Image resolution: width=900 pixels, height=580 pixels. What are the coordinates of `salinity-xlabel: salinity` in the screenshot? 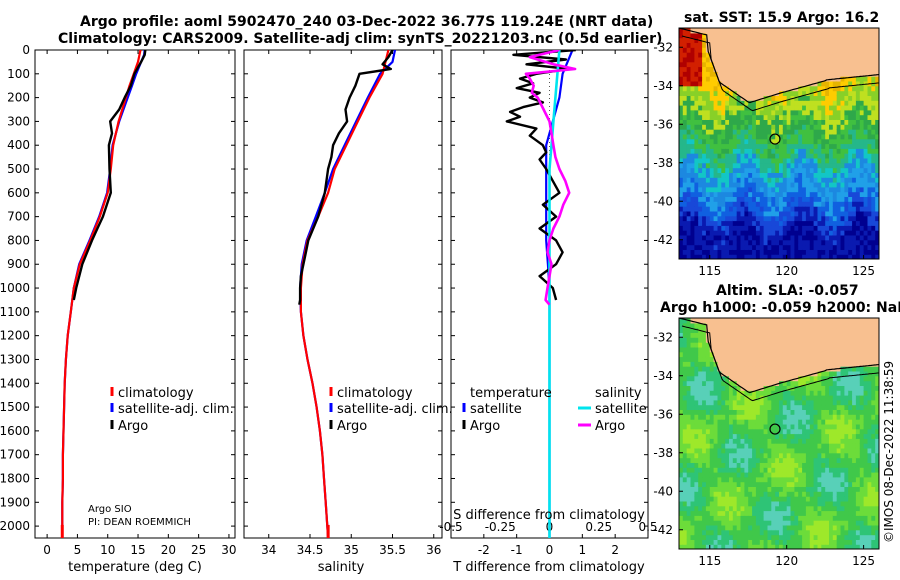 It's located at (341, 567).